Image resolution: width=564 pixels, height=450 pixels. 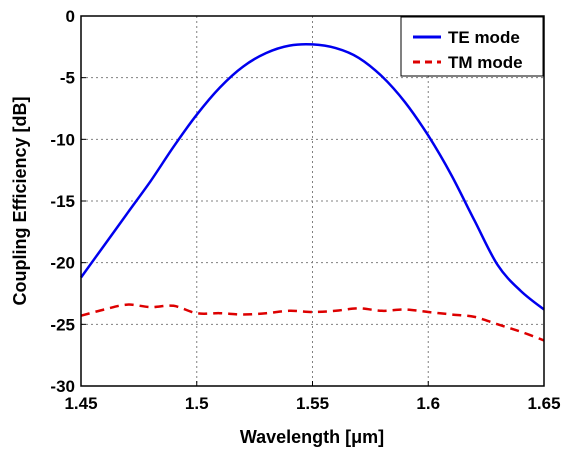 I want to click on legend-label-te-mode: TE mode, so click(x=484, y=37).